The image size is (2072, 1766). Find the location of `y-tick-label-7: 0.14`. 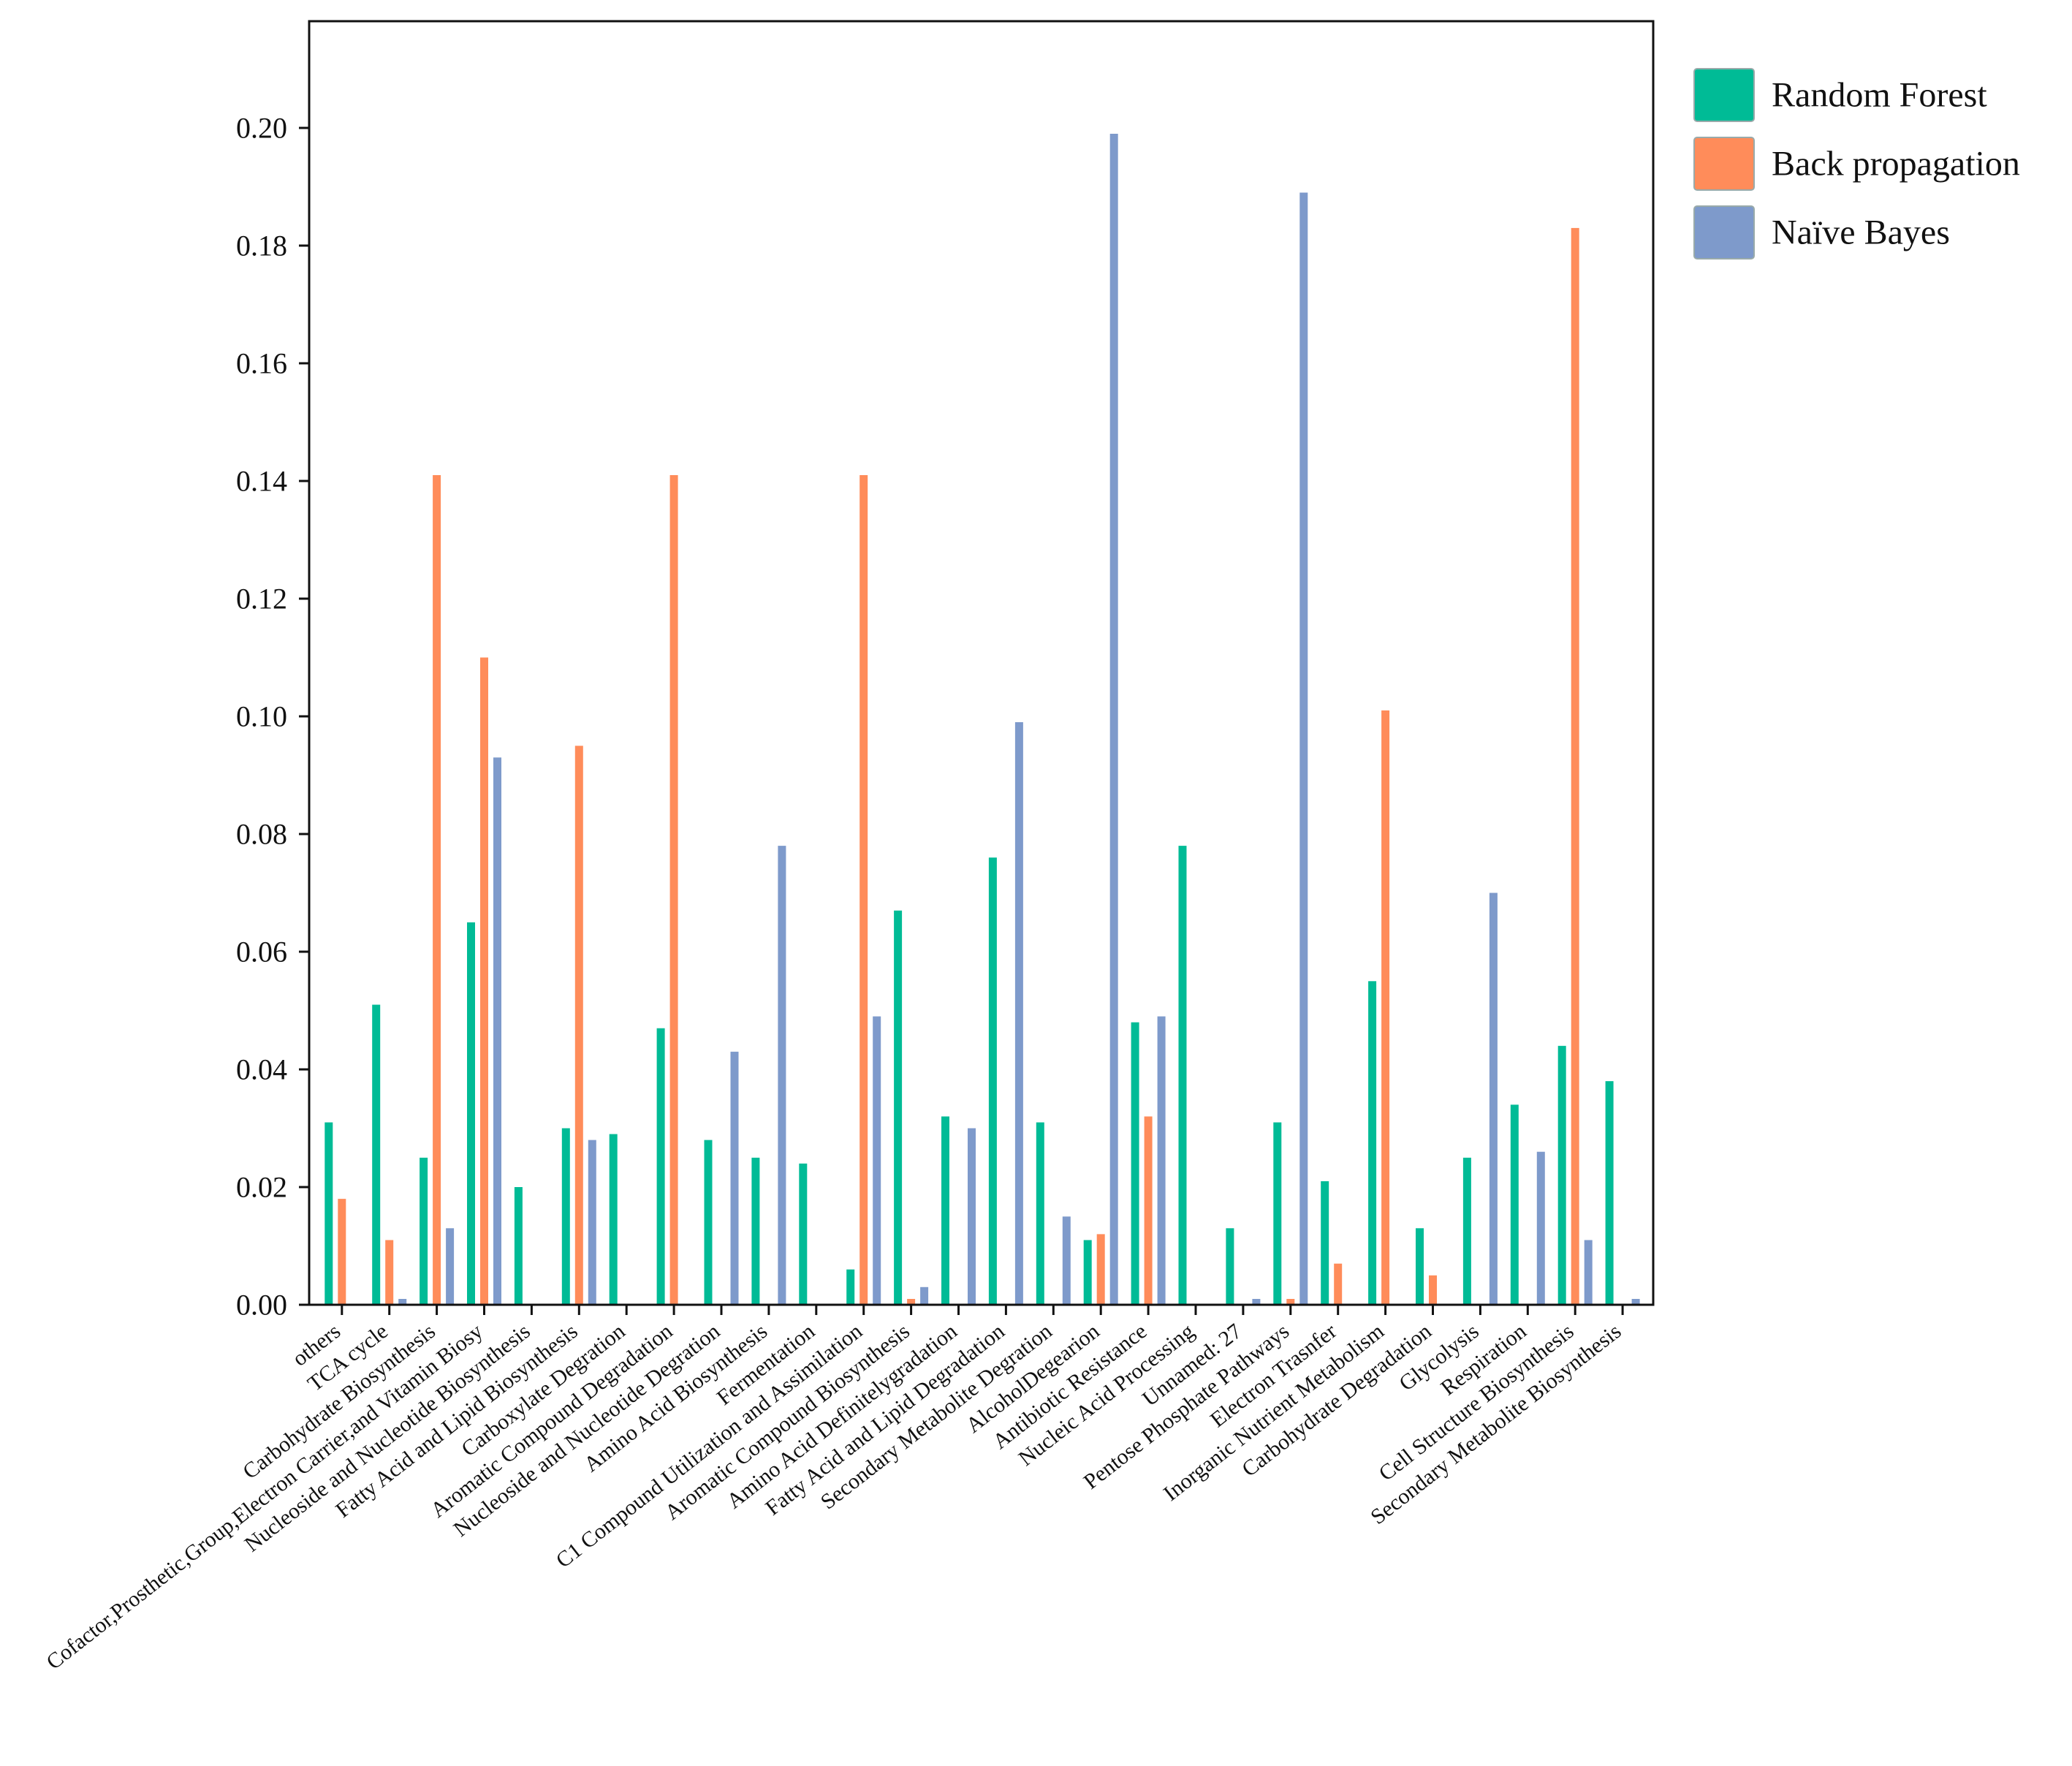

y-tick-label-7: 0.14 is located at coordinates (261, 482).